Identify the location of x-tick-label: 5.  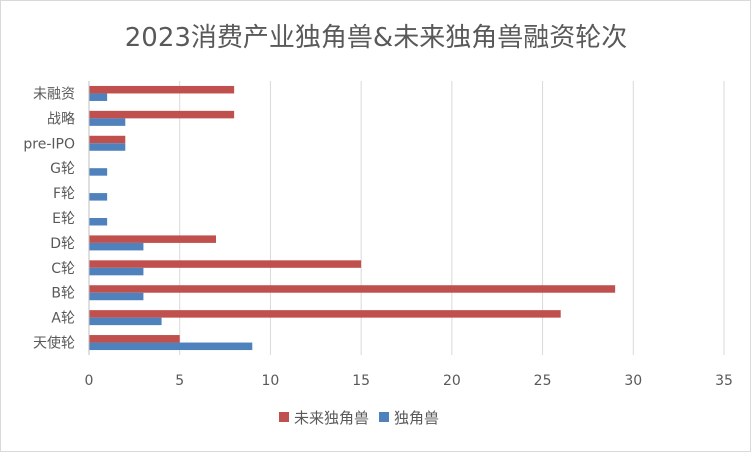
(179, 381).